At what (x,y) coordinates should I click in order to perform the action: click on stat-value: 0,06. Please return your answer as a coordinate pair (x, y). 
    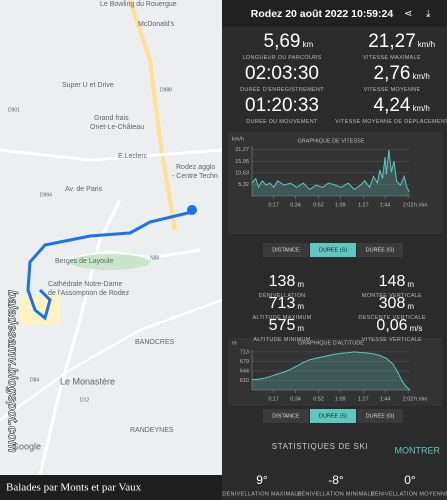
    Looking at the image, I should click on (391, 325).